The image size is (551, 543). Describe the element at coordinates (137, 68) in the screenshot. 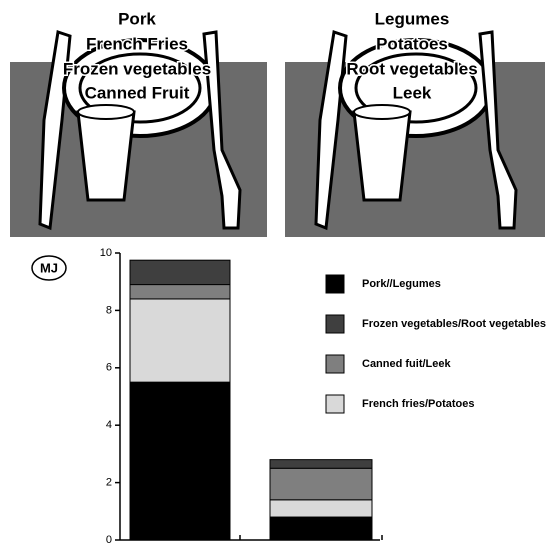

I see `plate-label: Frozen vegetables` at that location.